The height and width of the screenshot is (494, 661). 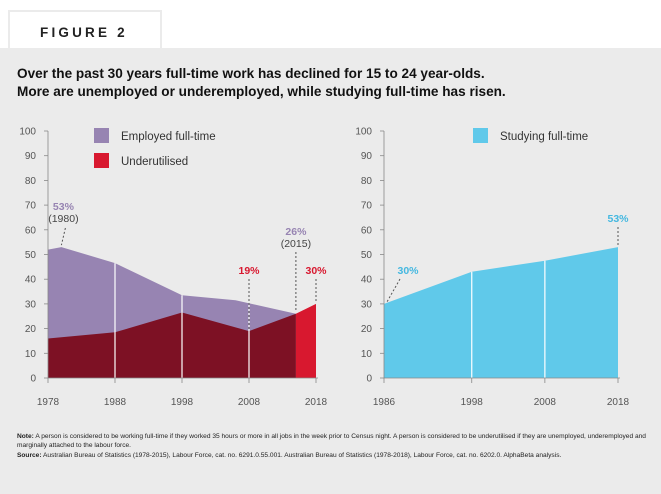 What do you see at coordinates (384, 402) in the screenshot?
I see `x-tick-label: 1986` at bounding box center [384, 402].